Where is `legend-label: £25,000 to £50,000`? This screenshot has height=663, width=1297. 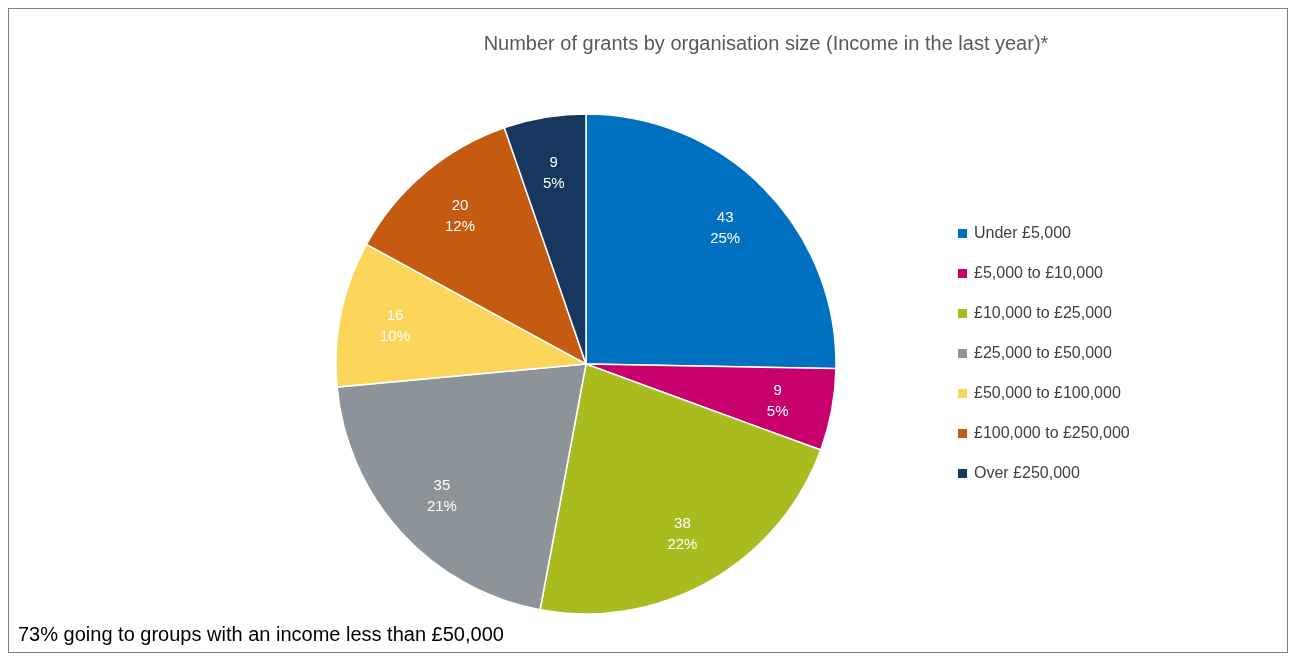 legend-label: £25,000 to £50,000 is located at coordinates (1043, 352).